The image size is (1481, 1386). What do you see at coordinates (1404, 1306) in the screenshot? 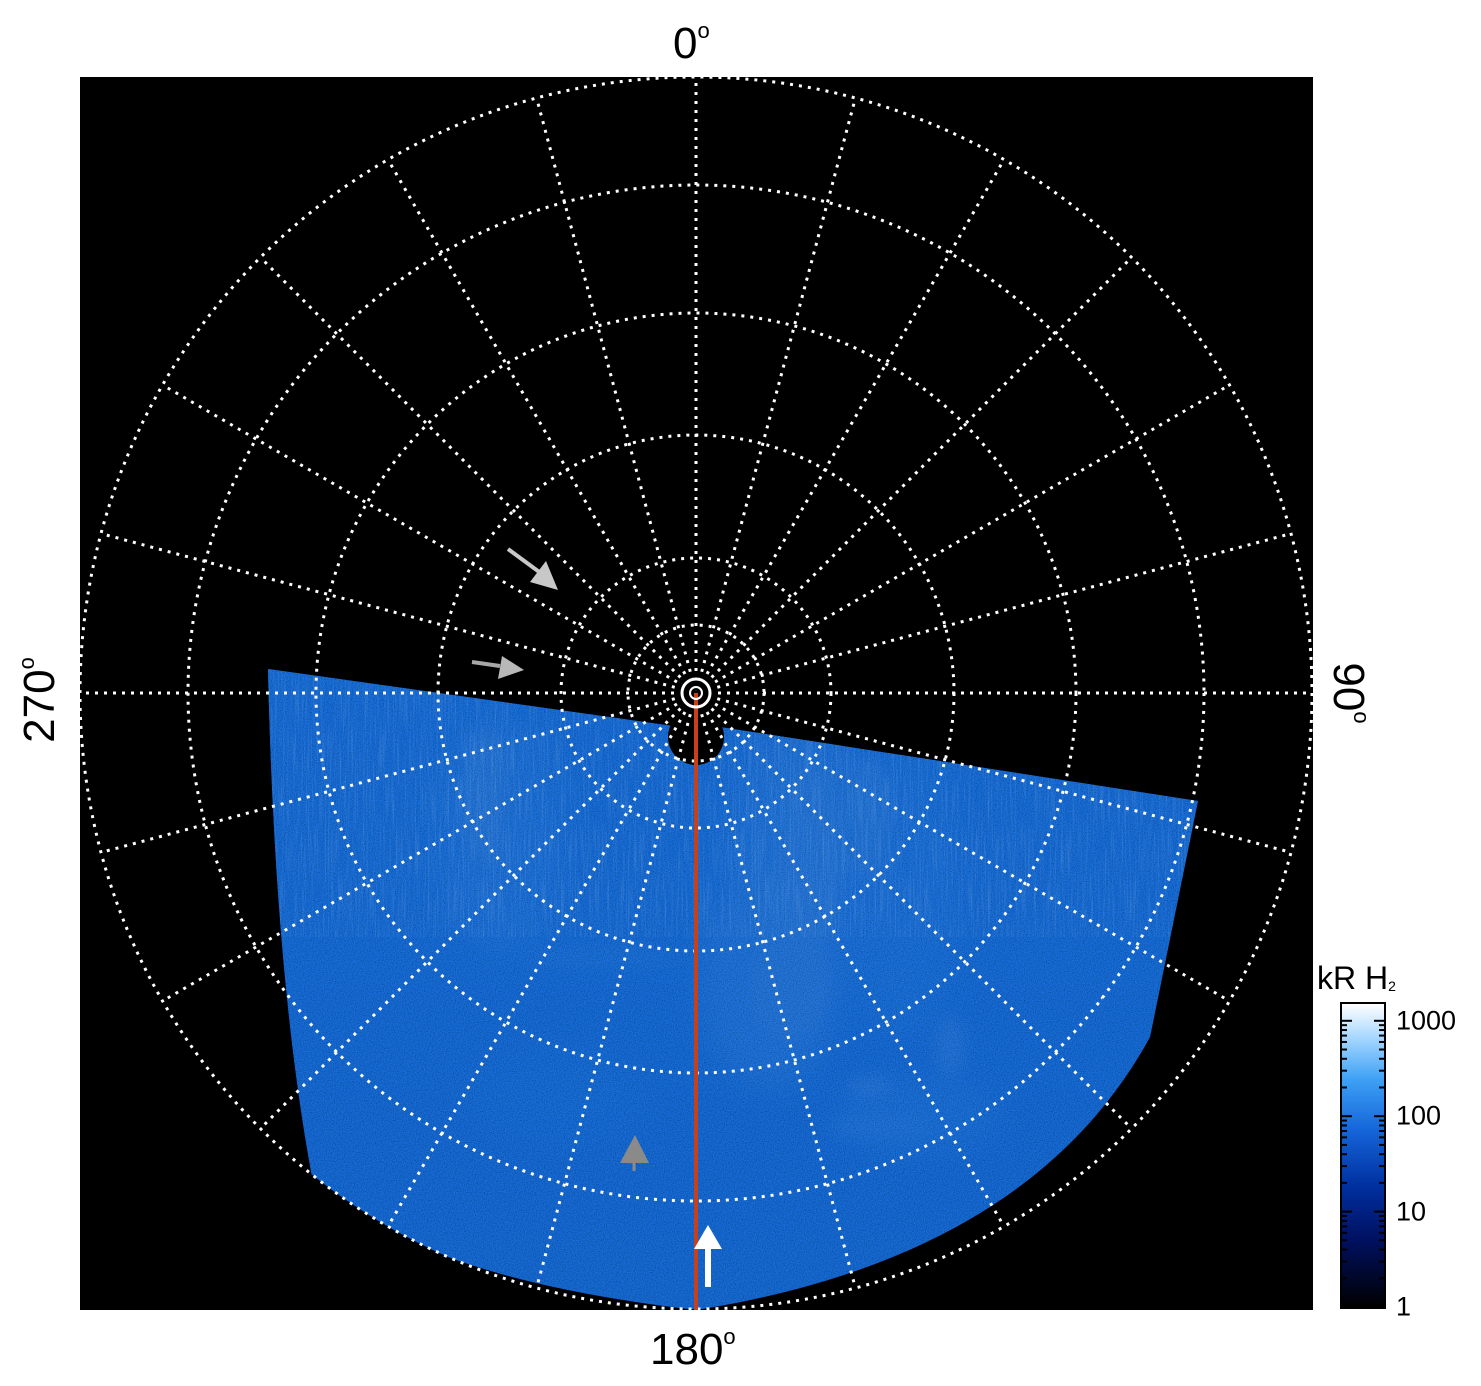
I see `colorbar-tick-label: 1` at bounding box center [1404, 1306].